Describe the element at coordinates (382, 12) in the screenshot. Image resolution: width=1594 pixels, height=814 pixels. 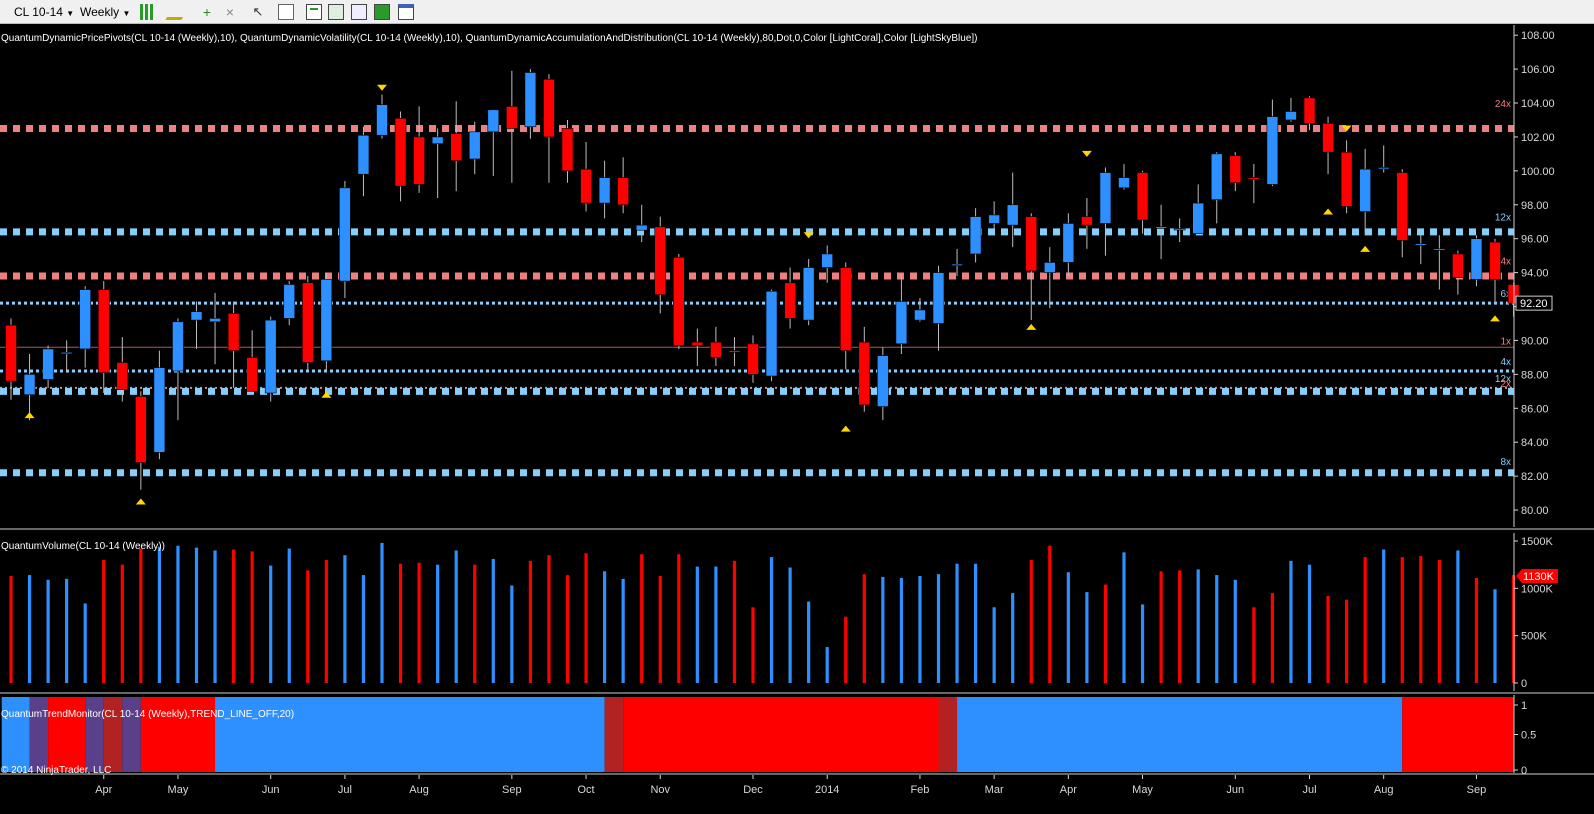
I see `strategy-icon` at that location.